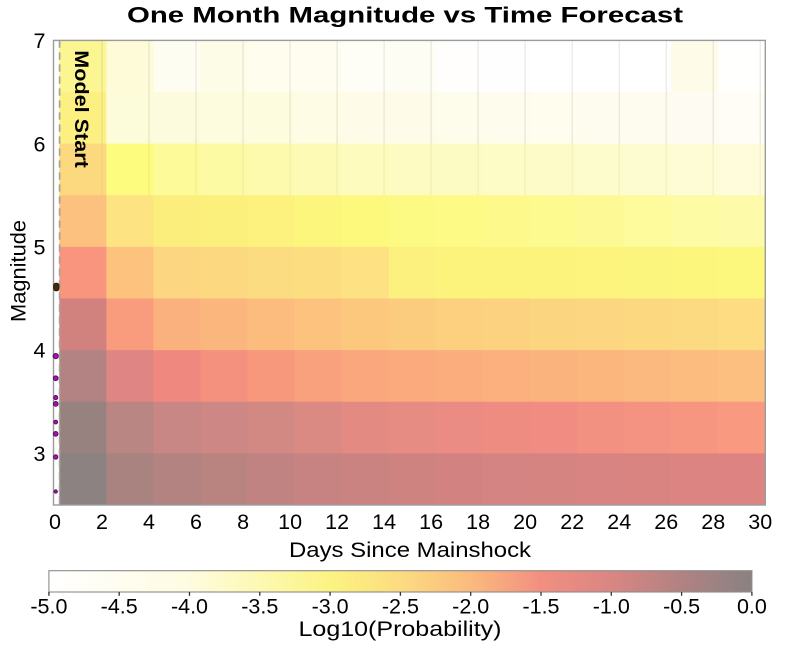  Describe the element at coordinates (337, 522) in the screenshot. I see `svg-text: 12` at that location.